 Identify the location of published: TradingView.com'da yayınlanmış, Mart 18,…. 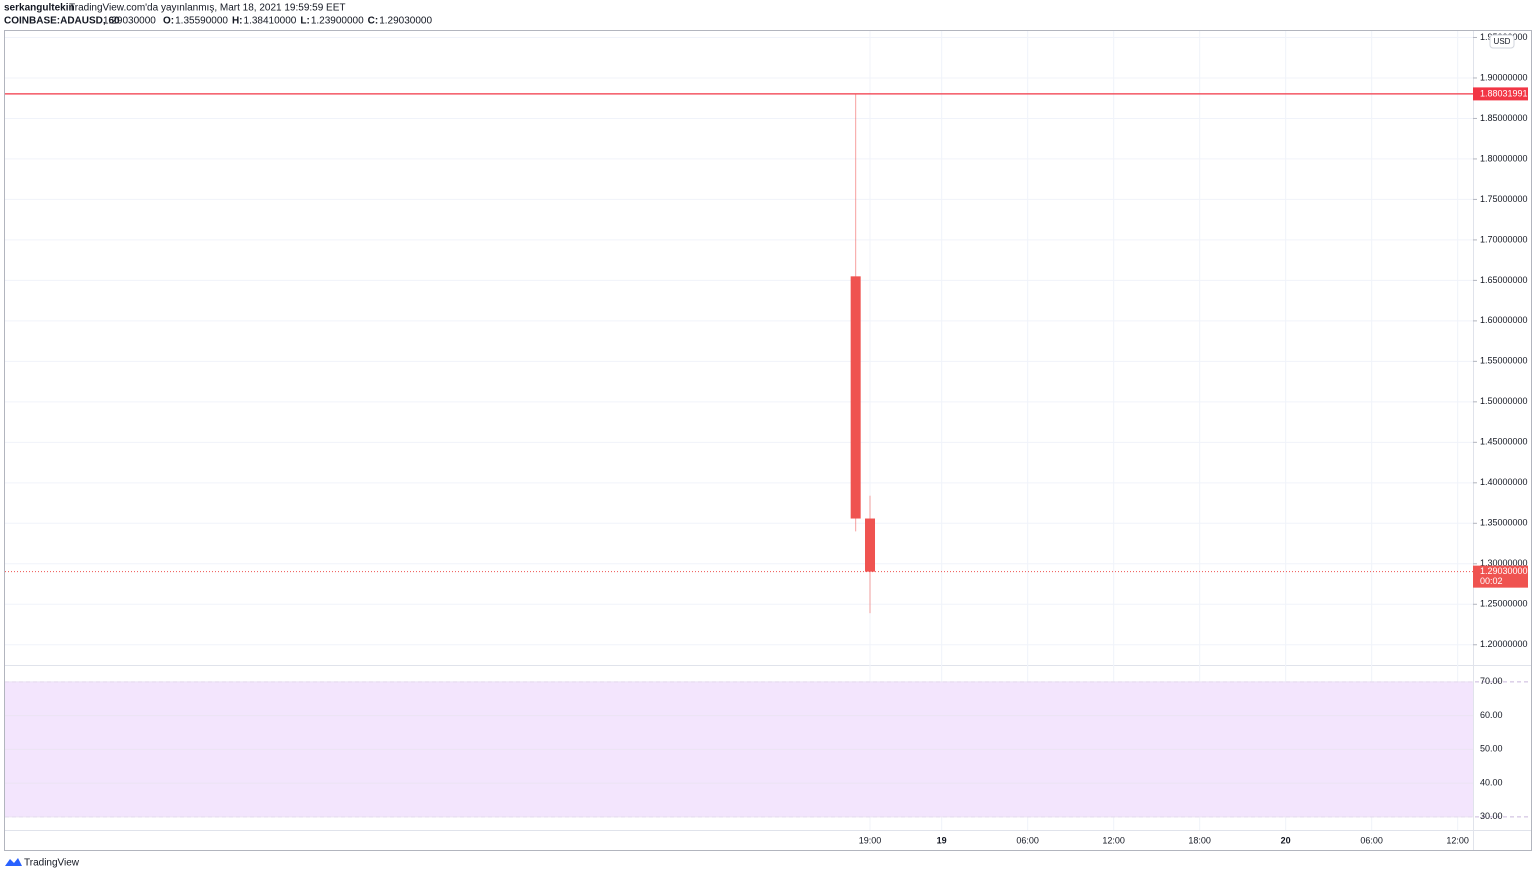
(207, 8).